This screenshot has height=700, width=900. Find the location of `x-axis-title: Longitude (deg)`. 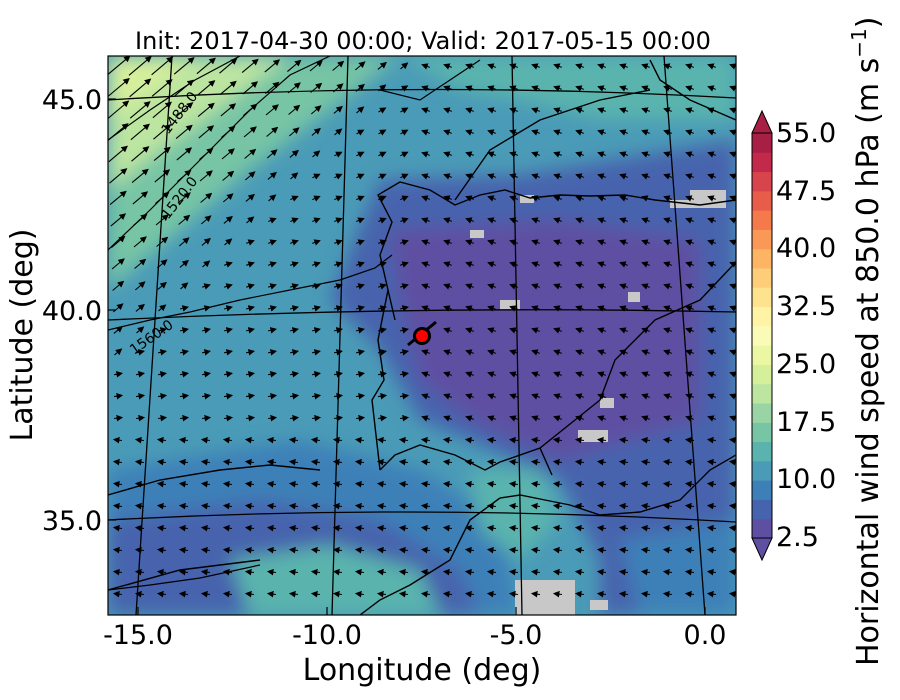

x-axis-title: Longitude (deg) is located at coordinates (422, 670).